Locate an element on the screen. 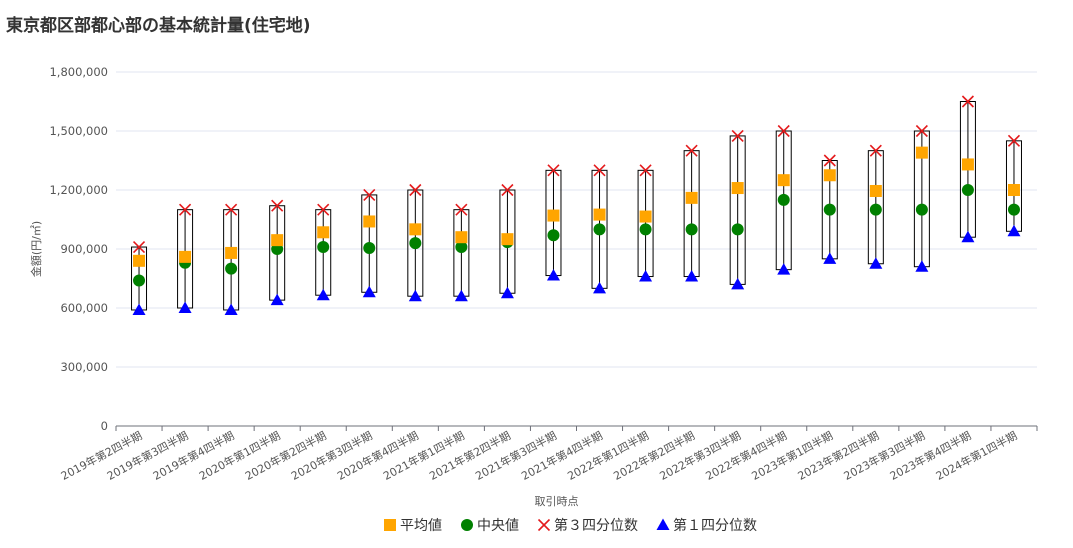 The image size is (1073, 548). y-tick-label: 900,000 is located at coordinates (84, 249).